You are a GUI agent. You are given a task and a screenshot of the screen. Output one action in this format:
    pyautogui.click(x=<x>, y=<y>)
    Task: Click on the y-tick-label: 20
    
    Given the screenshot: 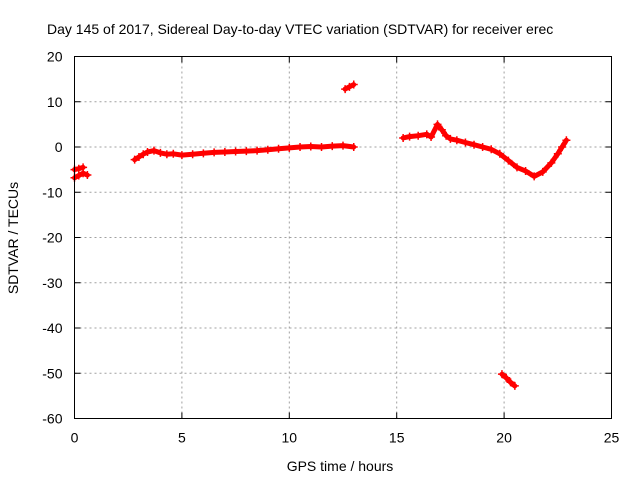 What is the action you would take?
    pyautogui.click(x=55, y=57)
    